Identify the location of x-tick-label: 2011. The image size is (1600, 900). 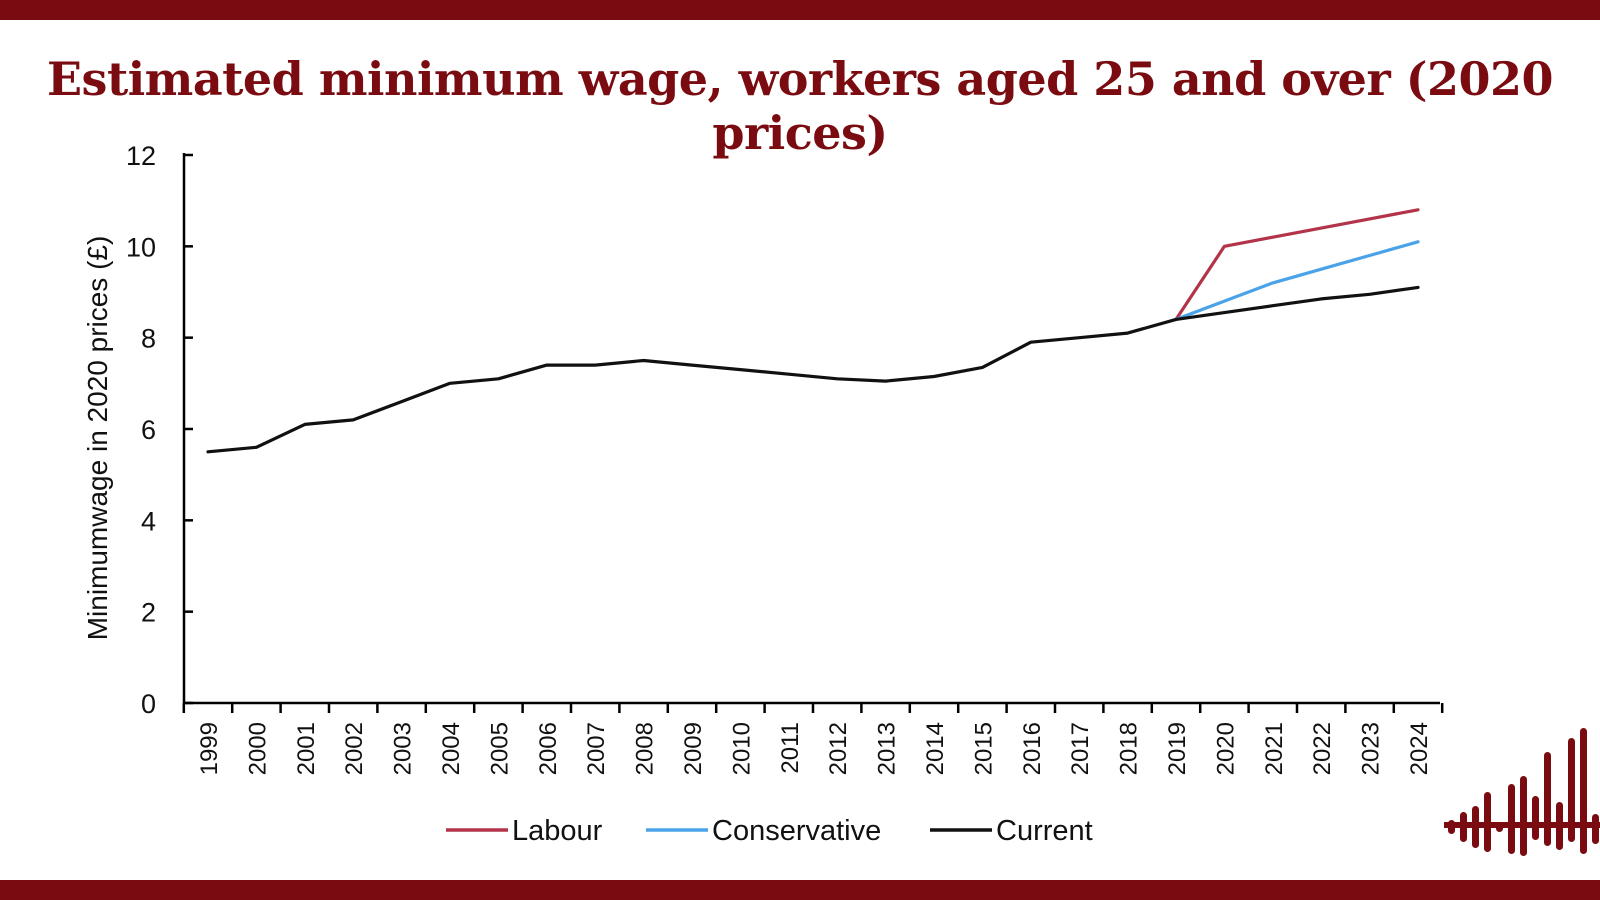
(790, 748).